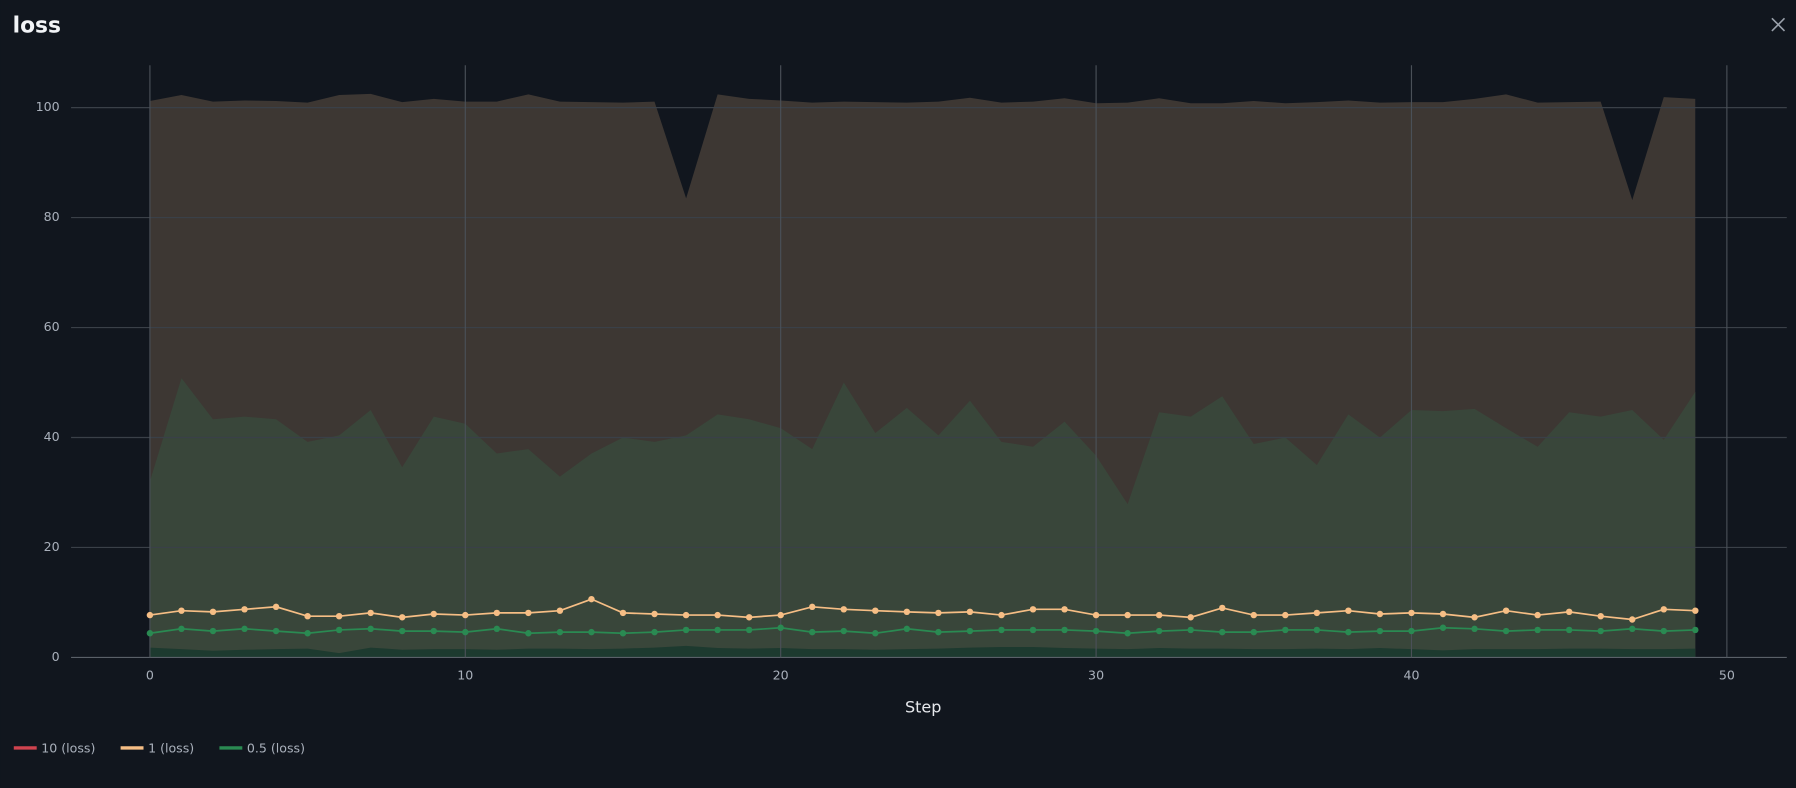 Image resolution: width=1796 pixels, height=788 pixels. What do you see at coordinates (68, 748) in the screenshot?
I see `legend-label: 10 (loss)` at bounding box center [68, 748].